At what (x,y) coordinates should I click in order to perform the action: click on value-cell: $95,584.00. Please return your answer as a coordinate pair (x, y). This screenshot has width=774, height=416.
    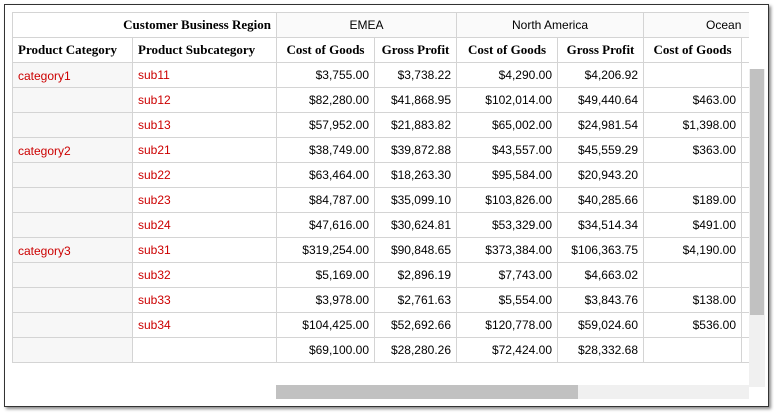
    Looking at the image, I should click on (507, 175).